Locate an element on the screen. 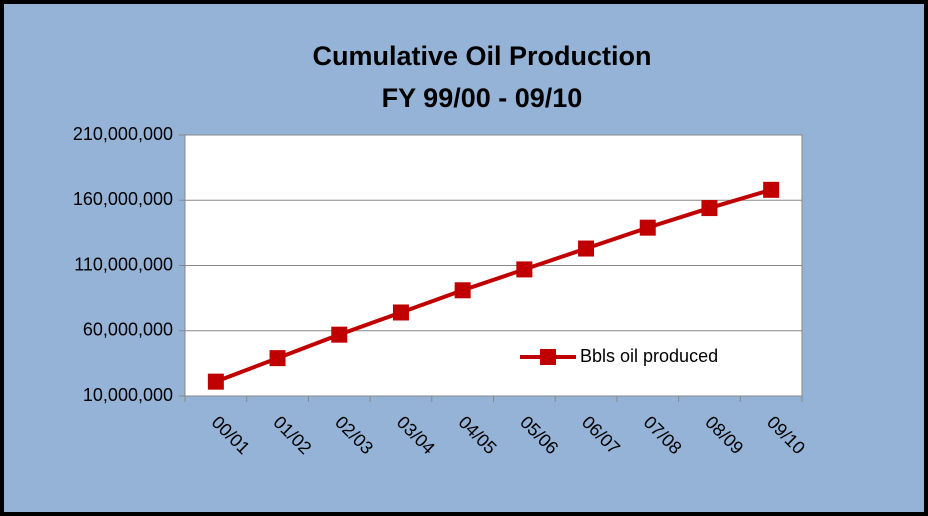  chart-subtitle: FY 99/00 - 09/10 is located at coordinates (482, 98).